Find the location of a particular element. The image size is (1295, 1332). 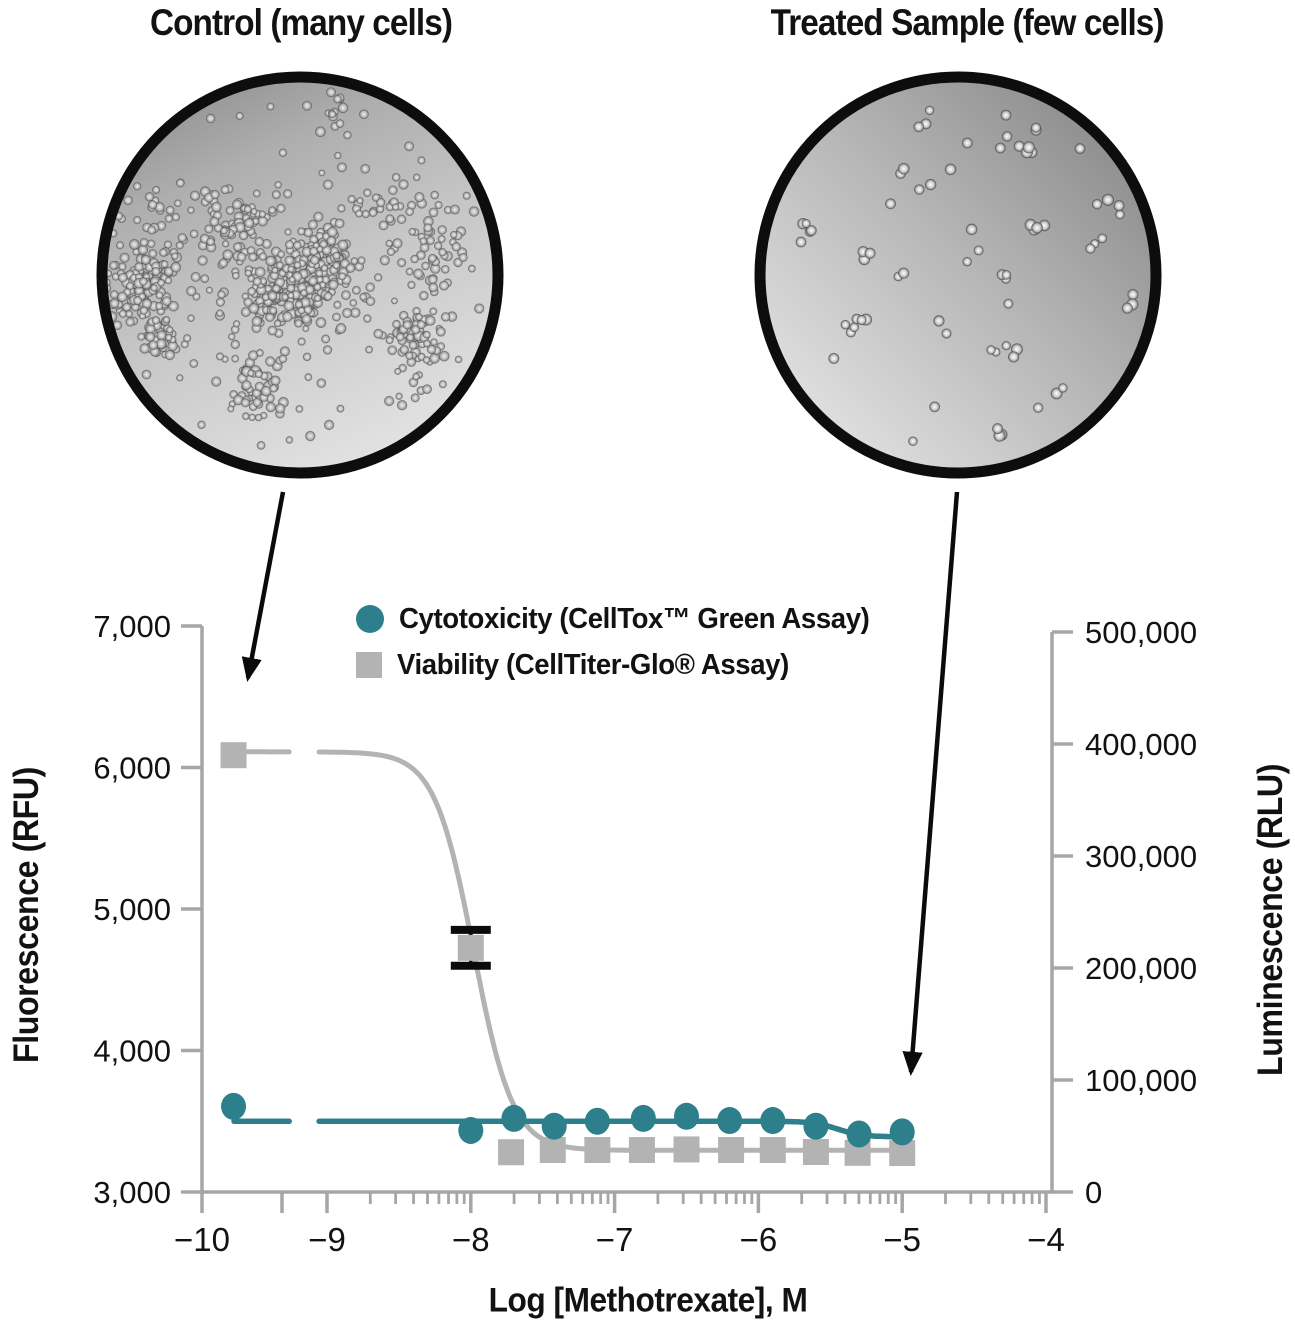

treated-arrow is located at coordinates (931, 784).